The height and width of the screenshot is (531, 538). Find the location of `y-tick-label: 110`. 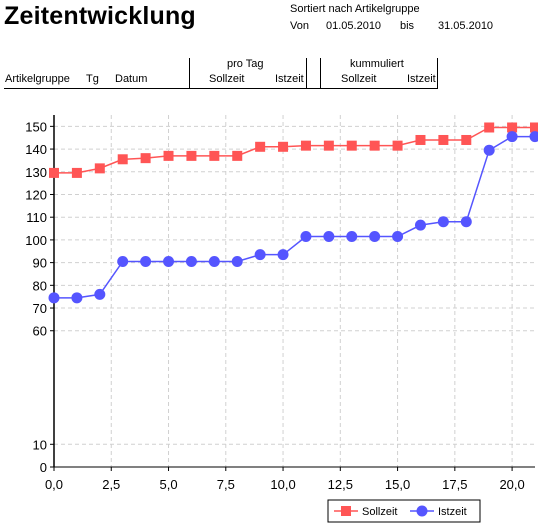

y-tick-label: 110 is located at coordinates (36, 217).